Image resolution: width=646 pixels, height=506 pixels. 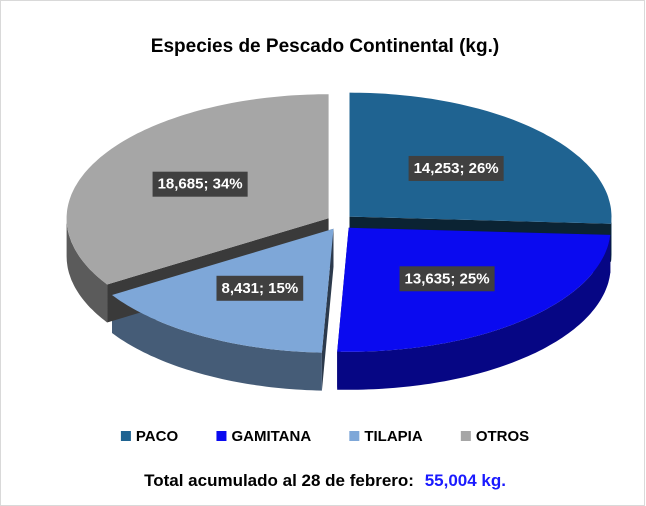 I want to click on legend: PACO GAMITANA TILAPIA OTROS, so click(x=324, y=436).